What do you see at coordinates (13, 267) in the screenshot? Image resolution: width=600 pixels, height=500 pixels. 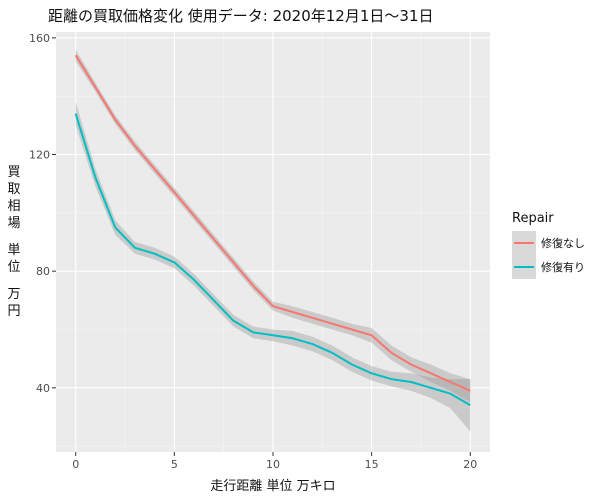 I see `y-axis-title-char: 位` at bounding box center [13, 267].